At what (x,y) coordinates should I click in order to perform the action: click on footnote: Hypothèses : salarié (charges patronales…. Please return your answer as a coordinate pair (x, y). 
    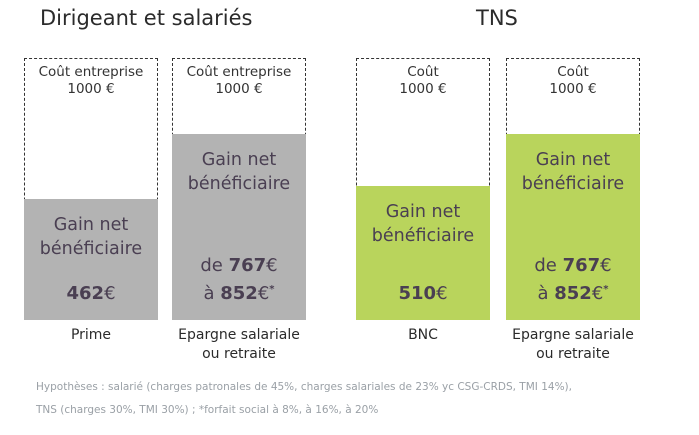
    Looking at the image, I should click on (304, 399).